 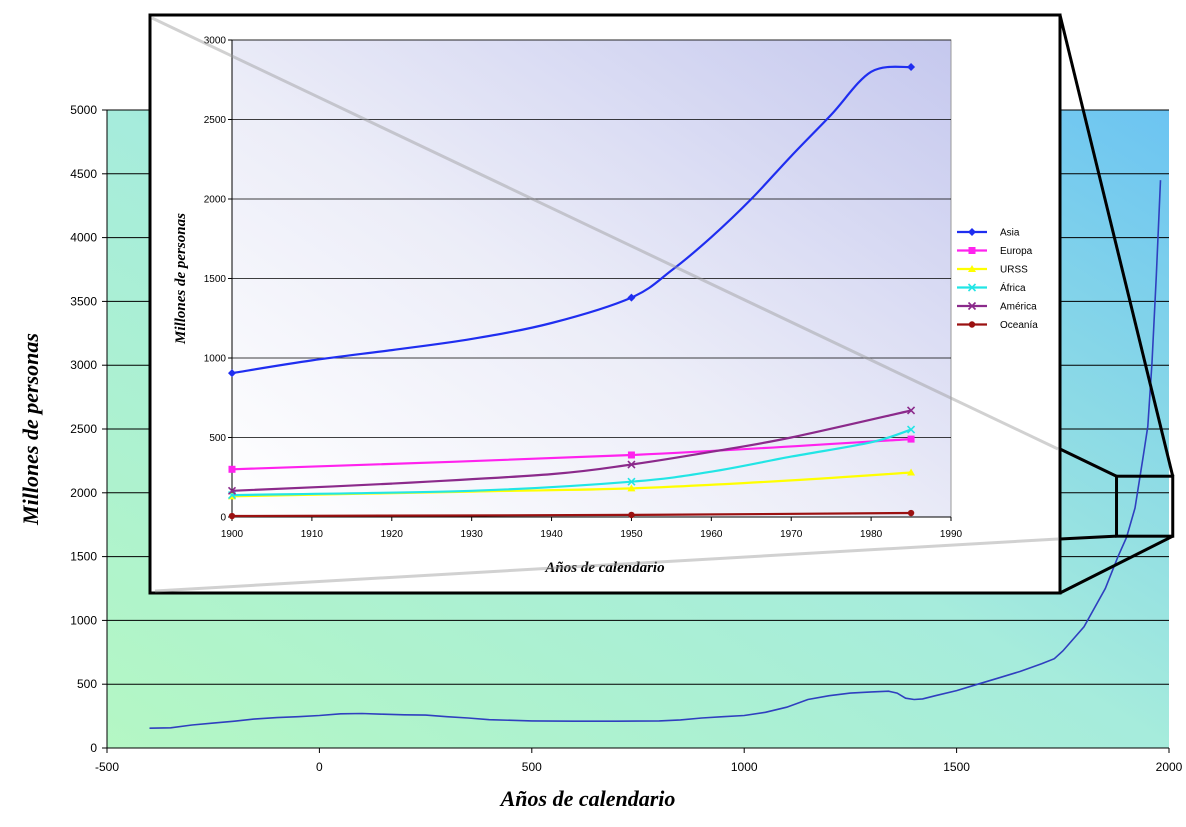 I want to click on inset-y-tick-label: 3000, so click(x=215, y=41).